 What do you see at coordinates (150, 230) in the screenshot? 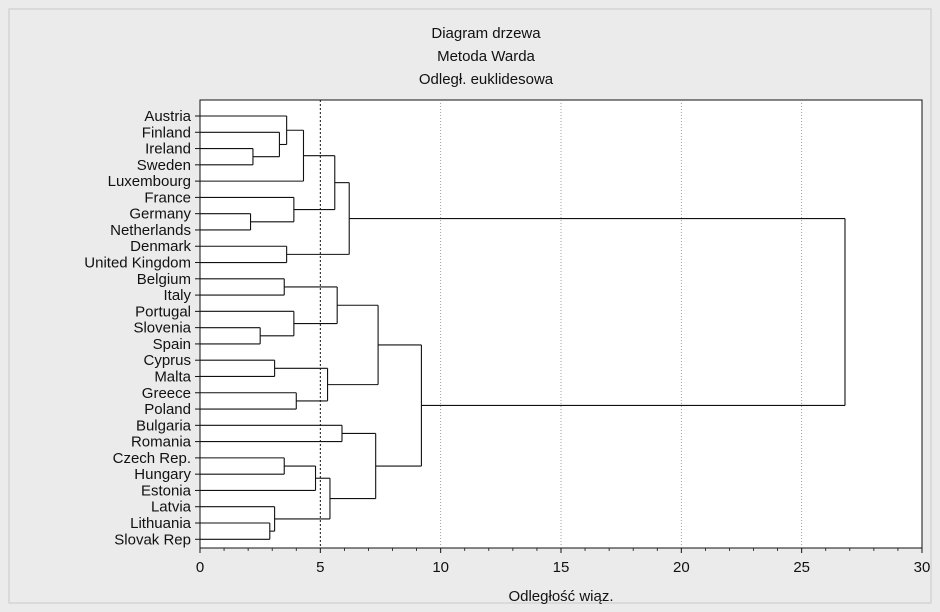
I see `leaf-label: Netherlands` at bounding box center [150, 230].